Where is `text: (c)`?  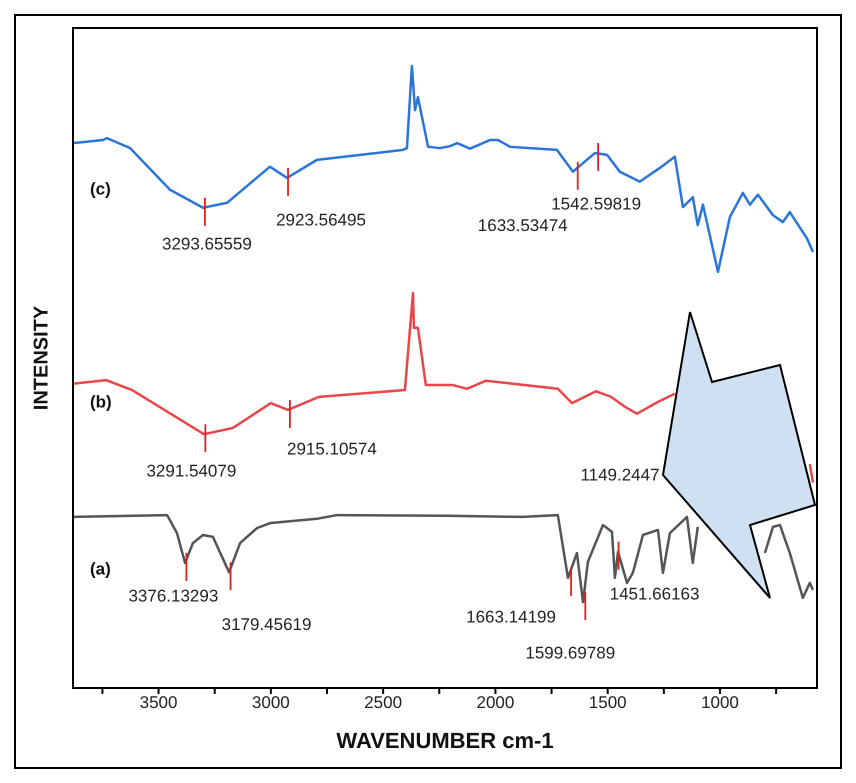
text: (c) is located at coordinates (100, 188).